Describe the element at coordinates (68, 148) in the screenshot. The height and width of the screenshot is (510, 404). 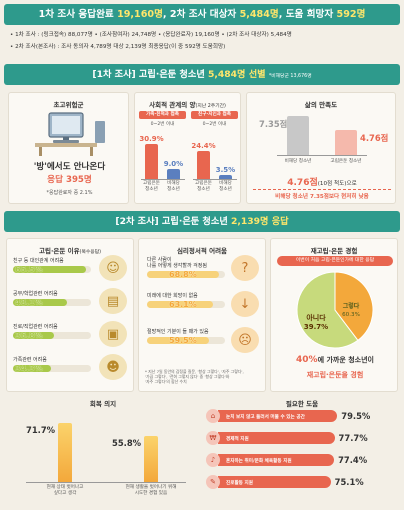
I see `crisis-panel: 초고위험군 '방'에서도 안나온다 응답 395명 *응답완료자 중 2.1%` at that location.